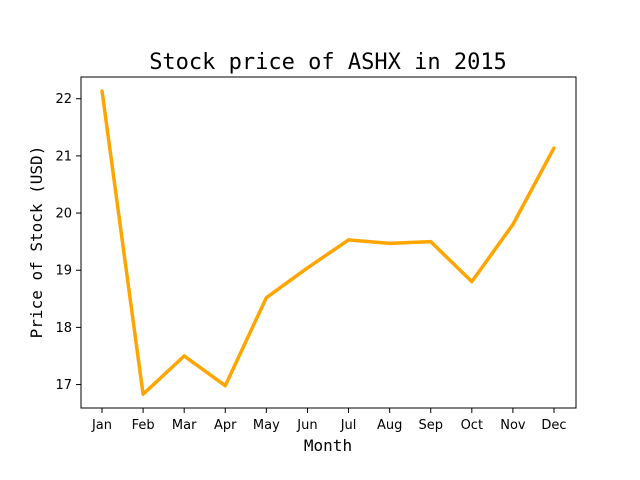 This screenshot has width=640, height=480. I want to click on y-axis-label: Price of Stock (USD), so click(36, 242).